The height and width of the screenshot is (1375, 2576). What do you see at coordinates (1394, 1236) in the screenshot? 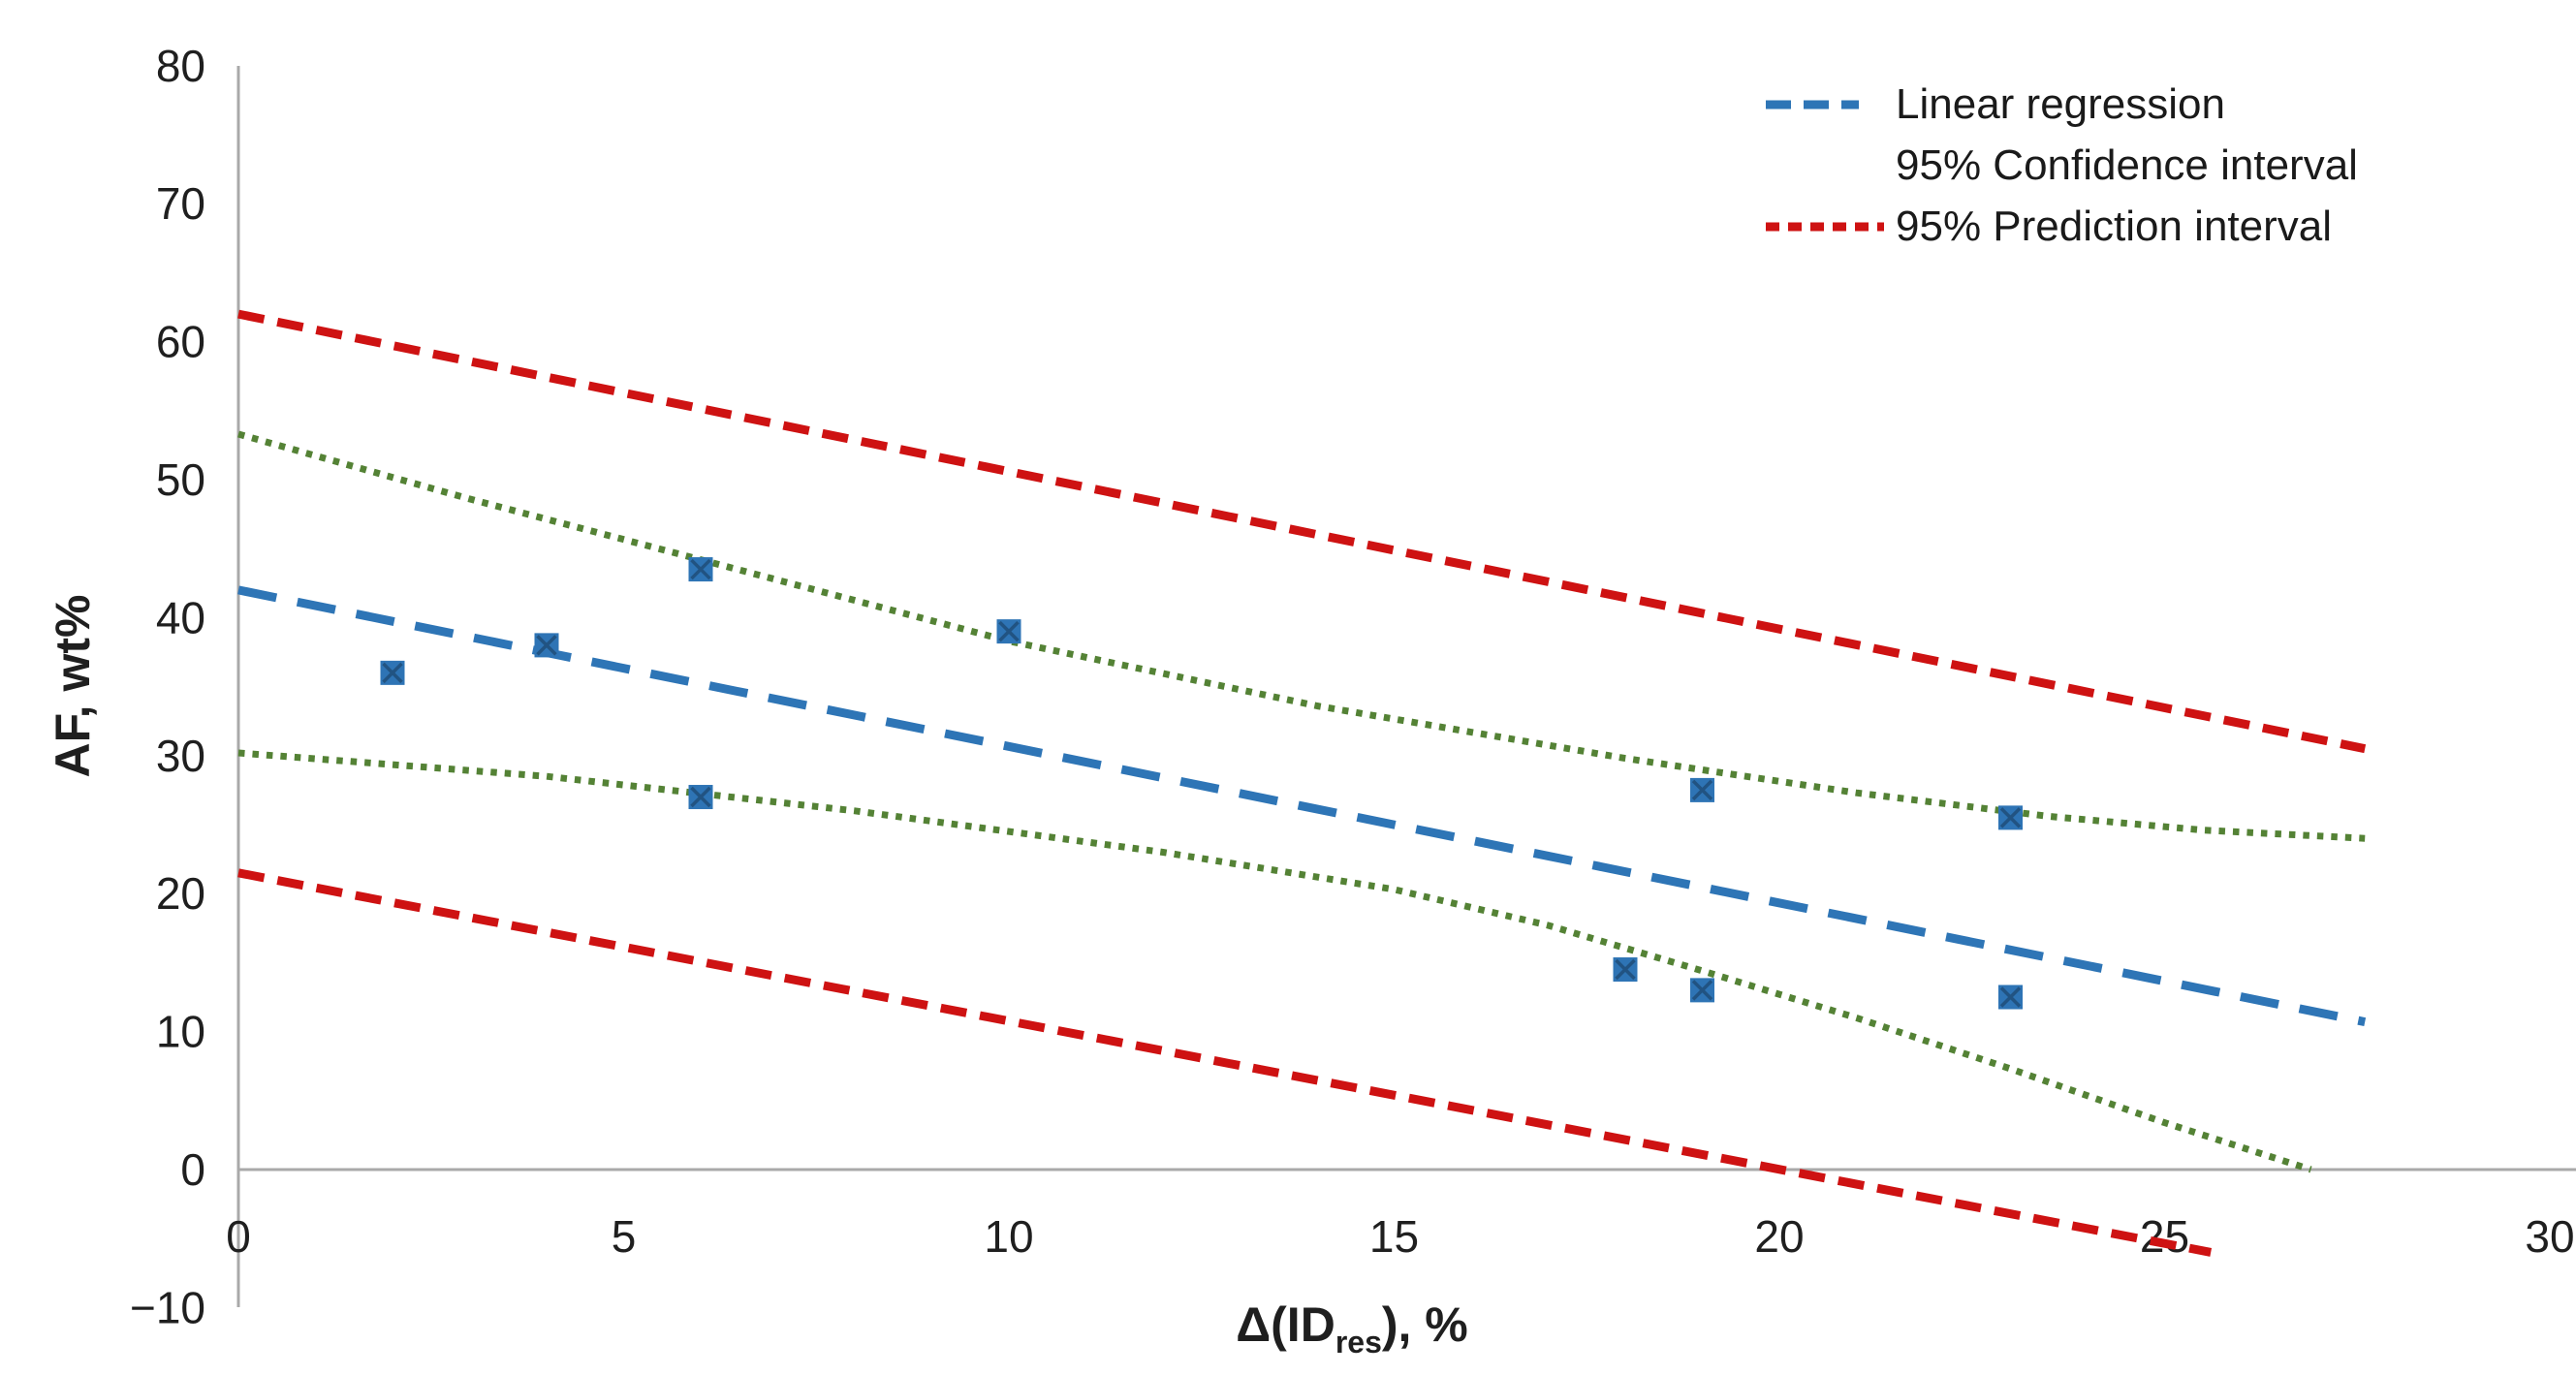
I see `x-tick-label: 15` at bounding box center [1394, 1236].